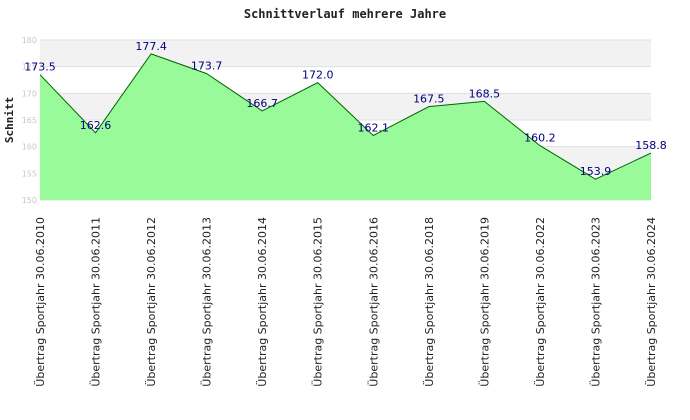 This screenshot has height=420, width=690. Describe the element at coordinates (151, 302) in the screenshot. I see `x-tick-label: Übertrag Sportjahr 30.06.2012` at that location.